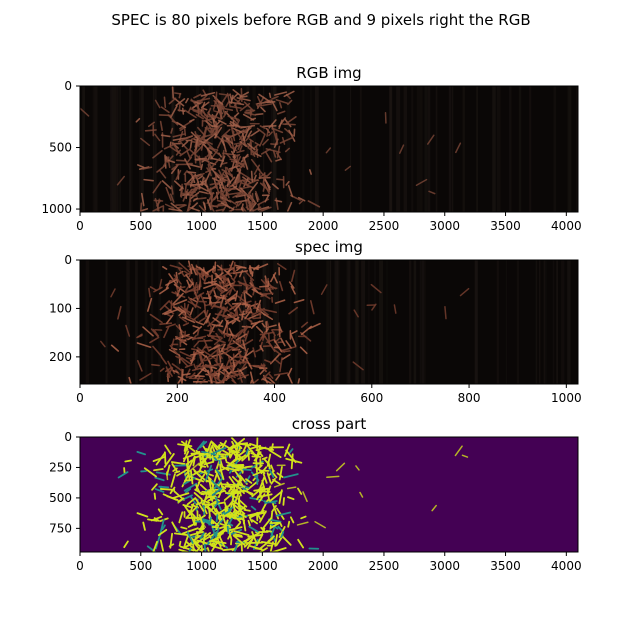  What do you see at coordinates (505, 566) in the screenshot?
I see `x-tick-label: 3500` at bounding box center [505, 566].